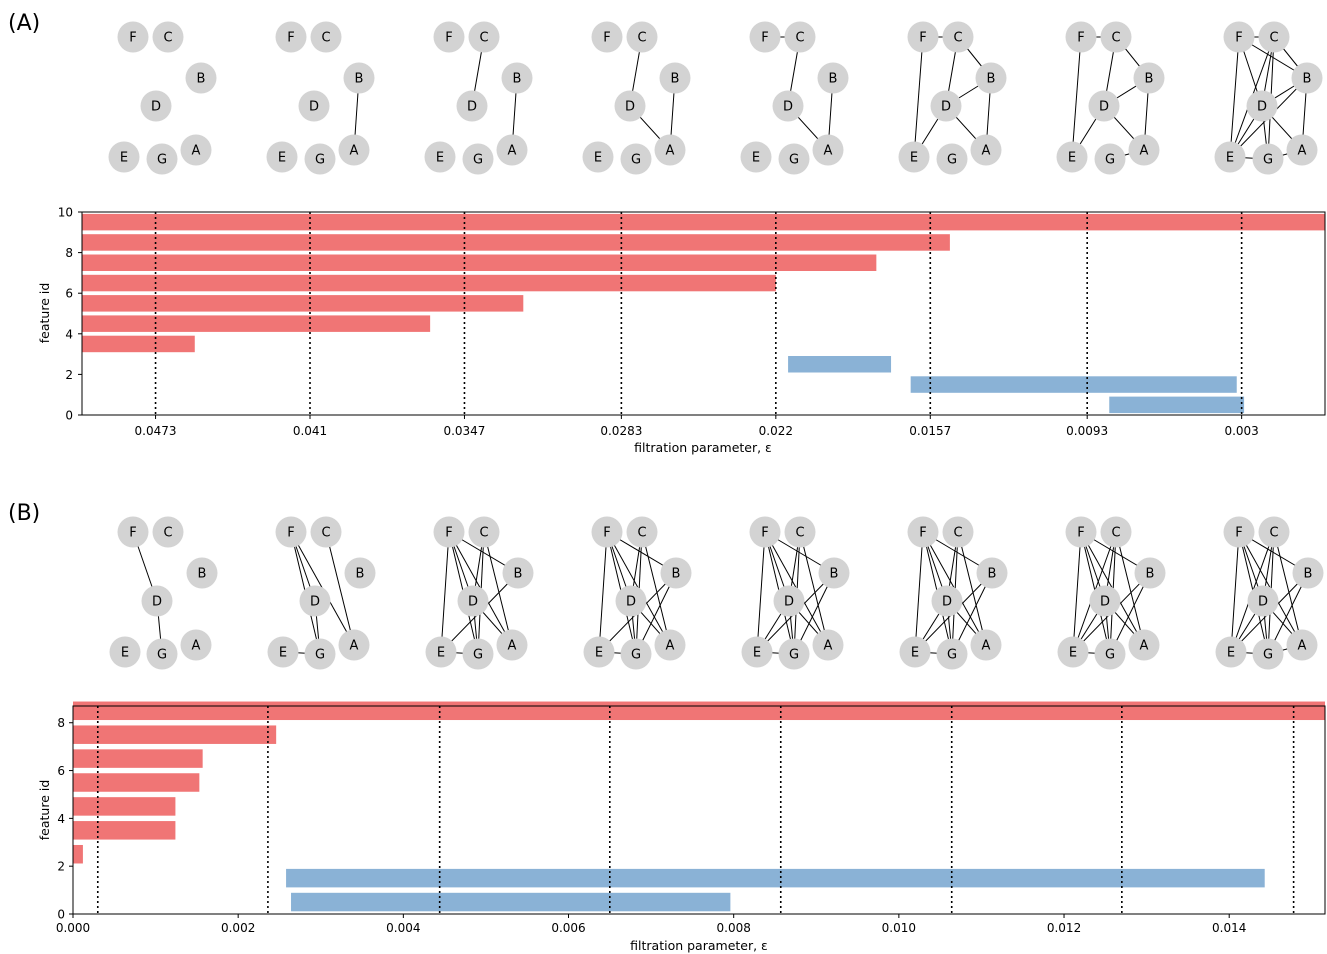 This screenshot has width=1327, height=954. What do you see at coordinates (946, 107) in the screenshot?
I see `panel-a-graph-6-node-label-D: D` at bounding box center [946, 107].